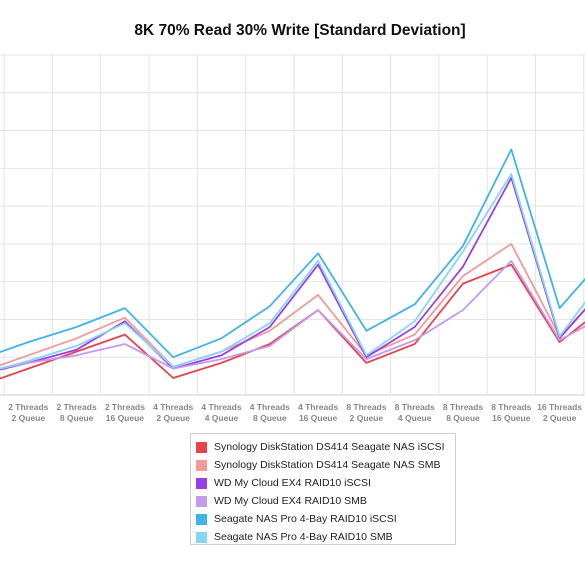  What do you see at coordinates (511, 412) in the screenshot?
I see `x-tick-label: 8 Threads 16 Queue` at bounding box center [511, 412].